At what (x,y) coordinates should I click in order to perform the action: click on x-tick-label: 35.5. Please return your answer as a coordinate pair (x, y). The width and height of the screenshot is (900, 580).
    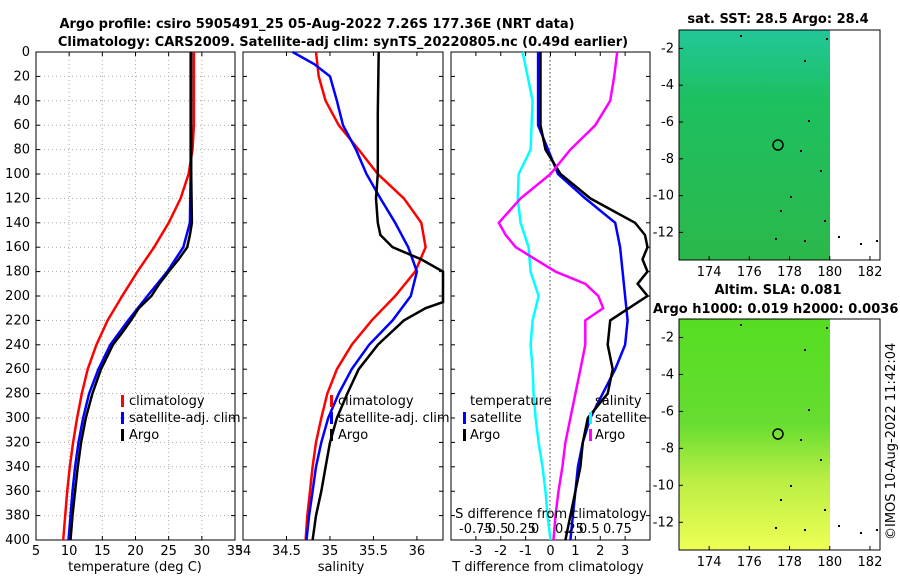
    Looking at the image, I should click on (373, 551).